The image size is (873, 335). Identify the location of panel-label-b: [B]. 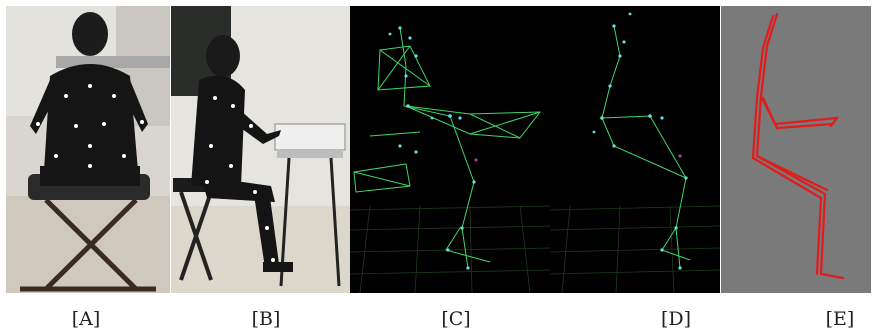
(266, 319).